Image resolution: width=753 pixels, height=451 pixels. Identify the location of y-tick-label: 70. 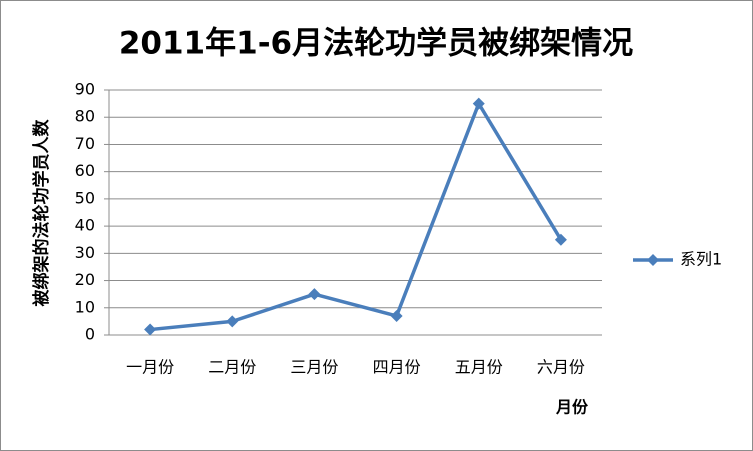
(85, 143).